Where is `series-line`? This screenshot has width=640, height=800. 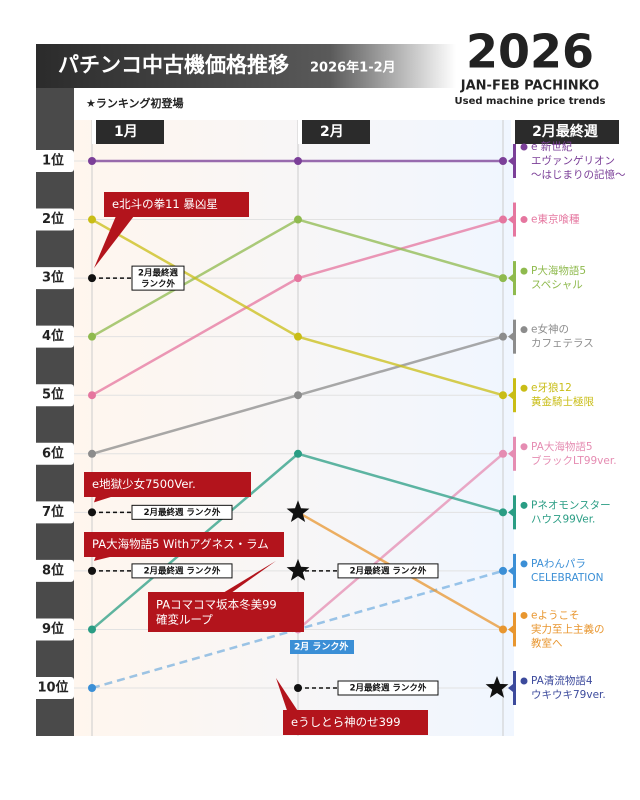 series-line is located at coordinates (400, 541).